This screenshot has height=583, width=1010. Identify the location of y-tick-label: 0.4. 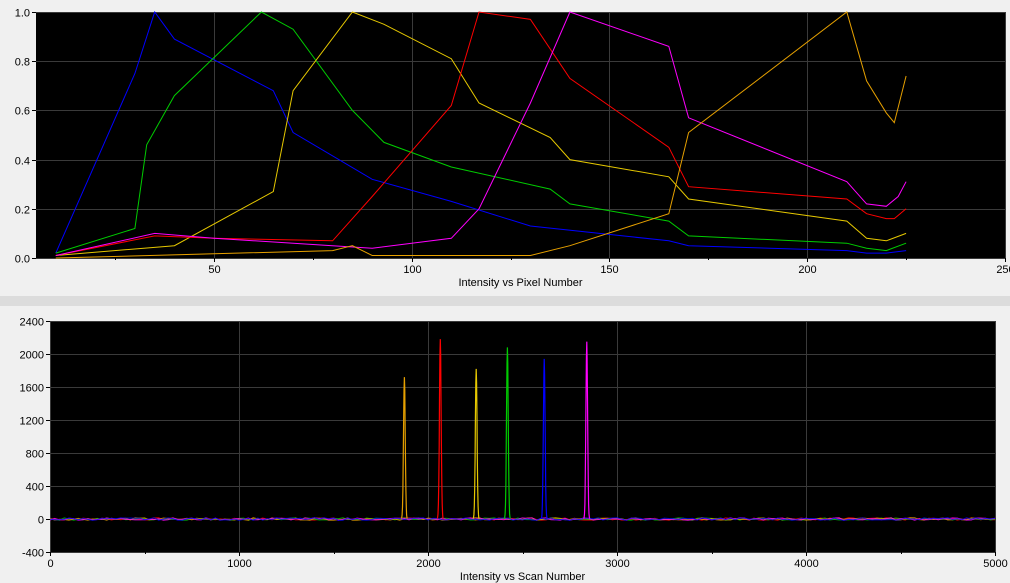
(22, 162).